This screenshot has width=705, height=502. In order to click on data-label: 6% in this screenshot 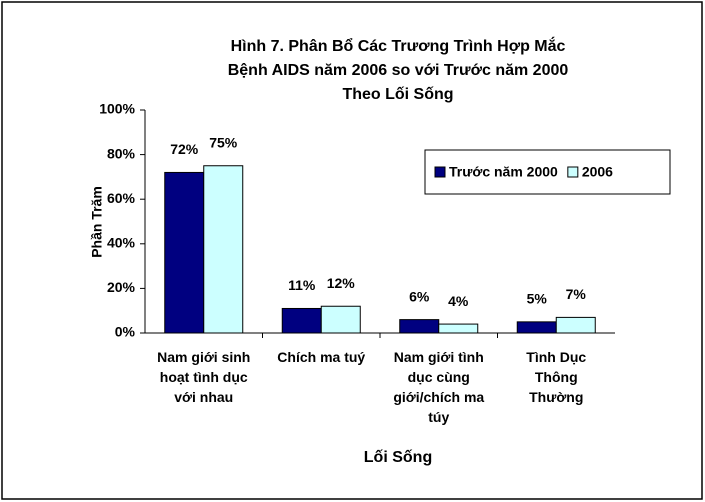, I will do `click(419, 296)`.